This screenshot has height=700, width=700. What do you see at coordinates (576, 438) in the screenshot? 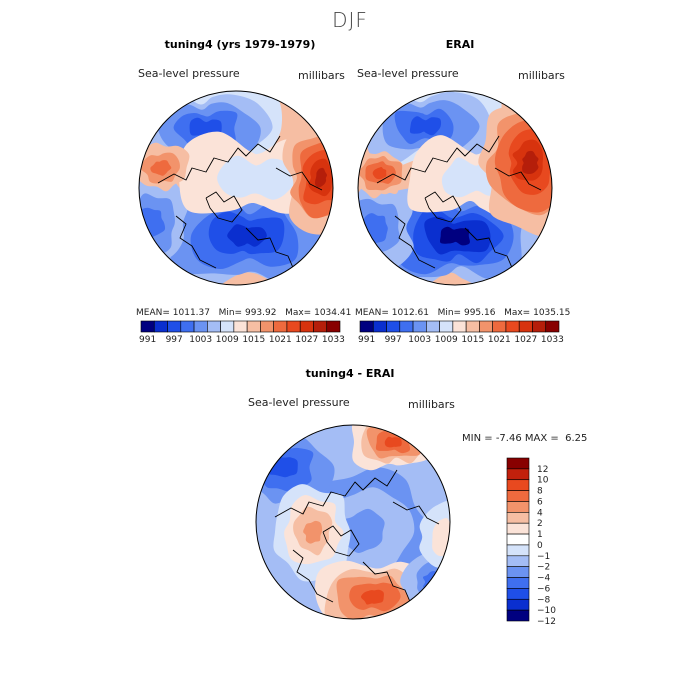
I see `panel3-max-value: 6.25` at bounding box center [576, 438].